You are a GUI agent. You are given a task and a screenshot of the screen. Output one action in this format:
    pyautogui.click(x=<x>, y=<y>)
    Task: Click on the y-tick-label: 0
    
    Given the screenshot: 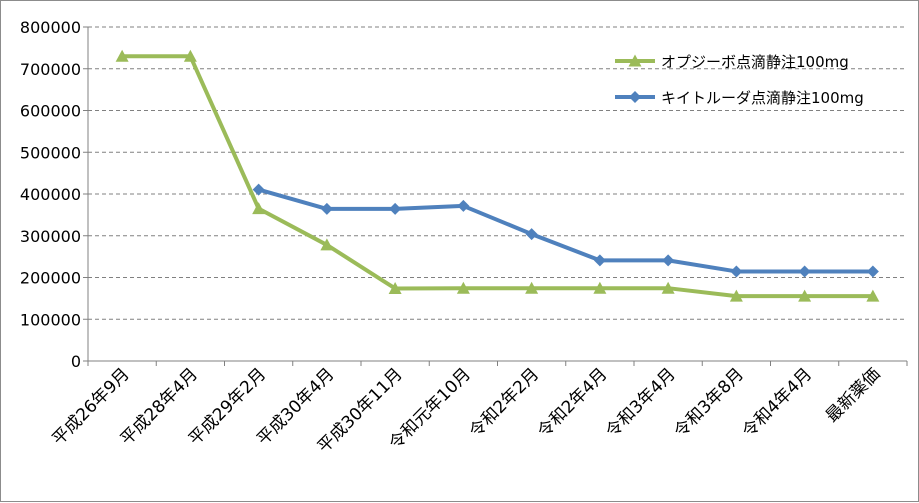 What is the action you would take?
    pyautogui.click(x=76, y=361)
    